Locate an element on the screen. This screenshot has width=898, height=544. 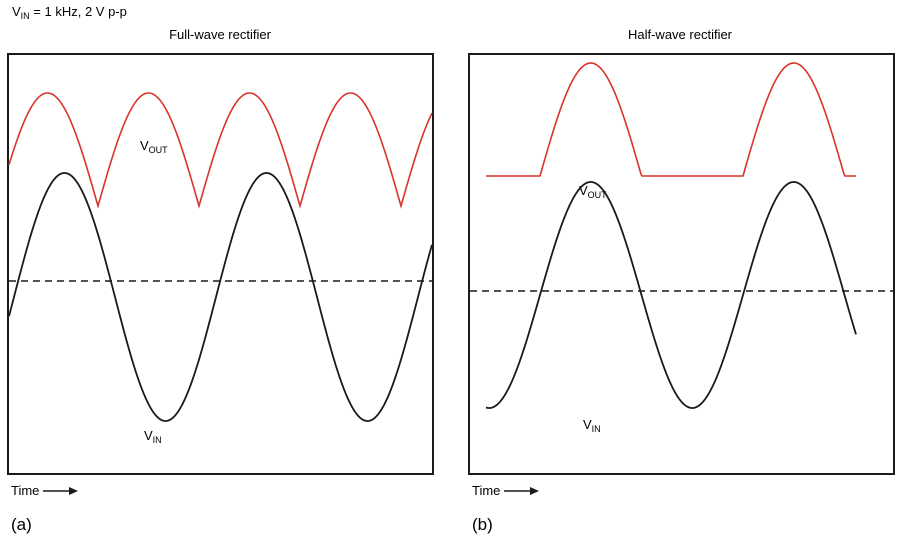
panel-a-title: Full-wave rectifier is located at coordinates (220, 34).